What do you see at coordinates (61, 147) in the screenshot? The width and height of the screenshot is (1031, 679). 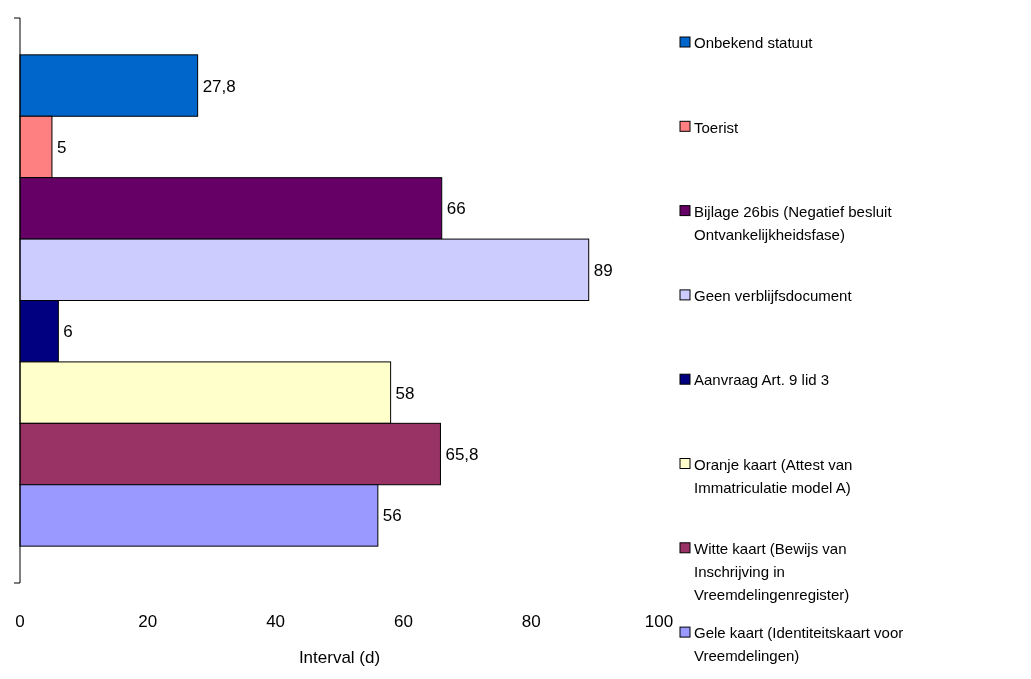 I see `data-label: 5` at bounding box center [61, 147].